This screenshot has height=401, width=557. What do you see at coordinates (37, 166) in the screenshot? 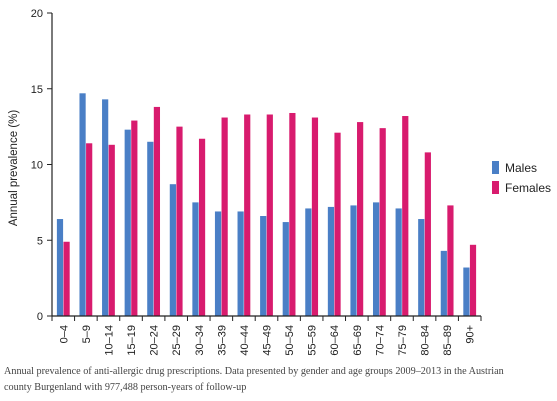
I see `y-tick-label: 10` at bounding box center [37, 166].